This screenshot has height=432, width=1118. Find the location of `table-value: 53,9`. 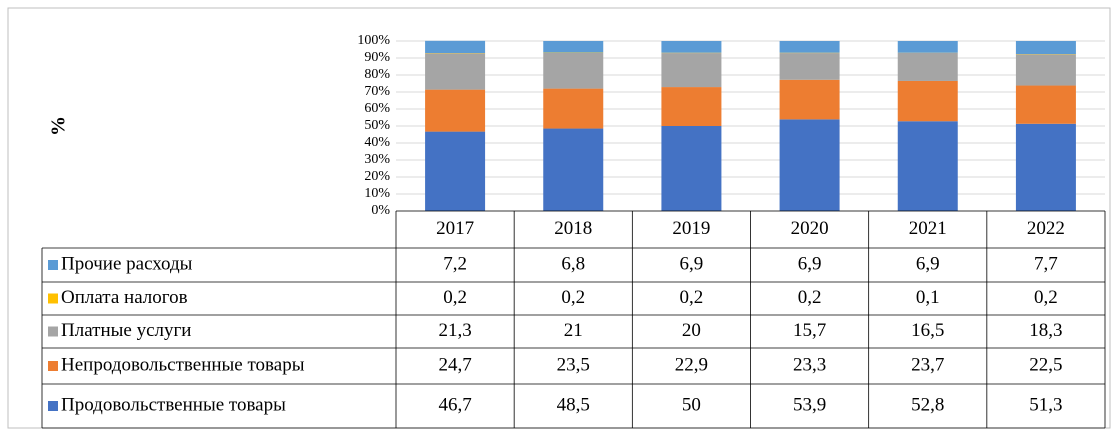

table-value: 53,9 is located at coordinates (809, 404).